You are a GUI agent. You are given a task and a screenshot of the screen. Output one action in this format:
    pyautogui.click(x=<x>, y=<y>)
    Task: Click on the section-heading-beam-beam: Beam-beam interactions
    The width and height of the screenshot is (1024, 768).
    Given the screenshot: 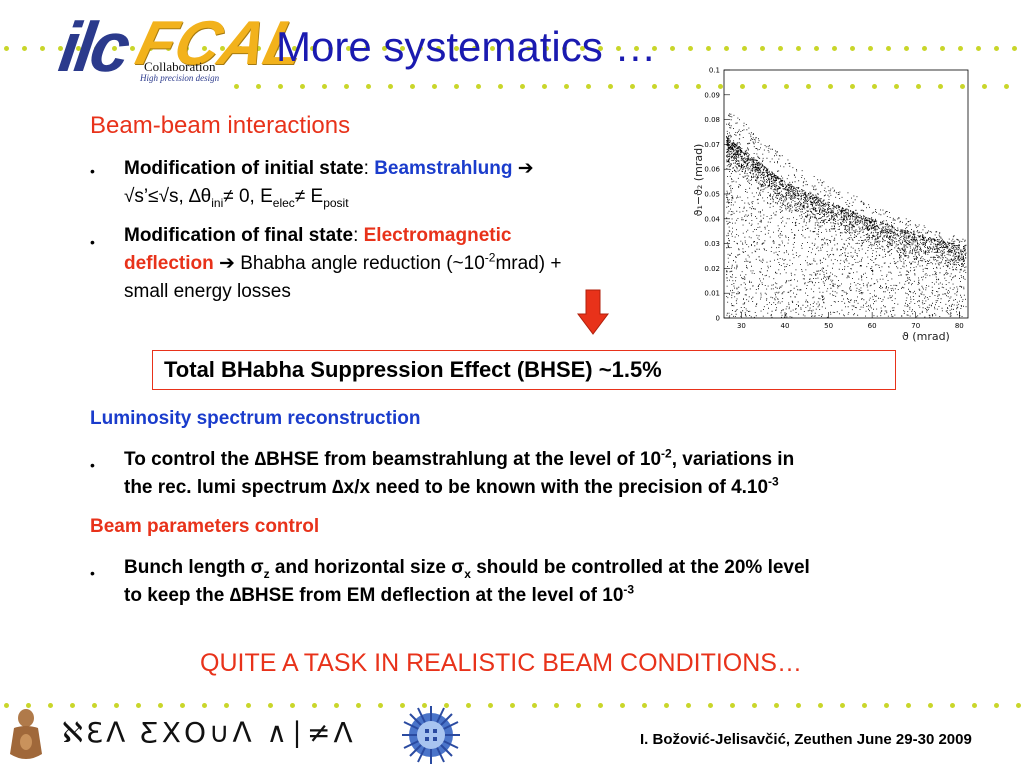 What is the action you would take?
    pyautogui.click(x=220, y=125)
    